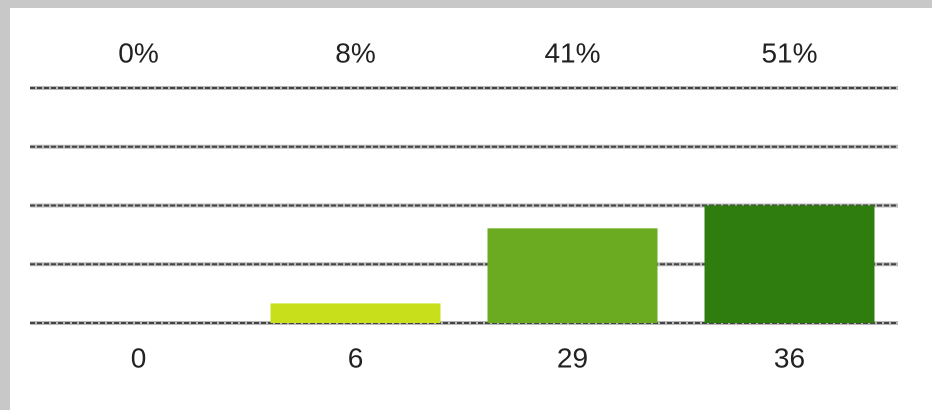 This screenshot has height=410, width=932. Describe the element at coordinates (466, 4) in the screenshot. I see `frame-top` at that location.